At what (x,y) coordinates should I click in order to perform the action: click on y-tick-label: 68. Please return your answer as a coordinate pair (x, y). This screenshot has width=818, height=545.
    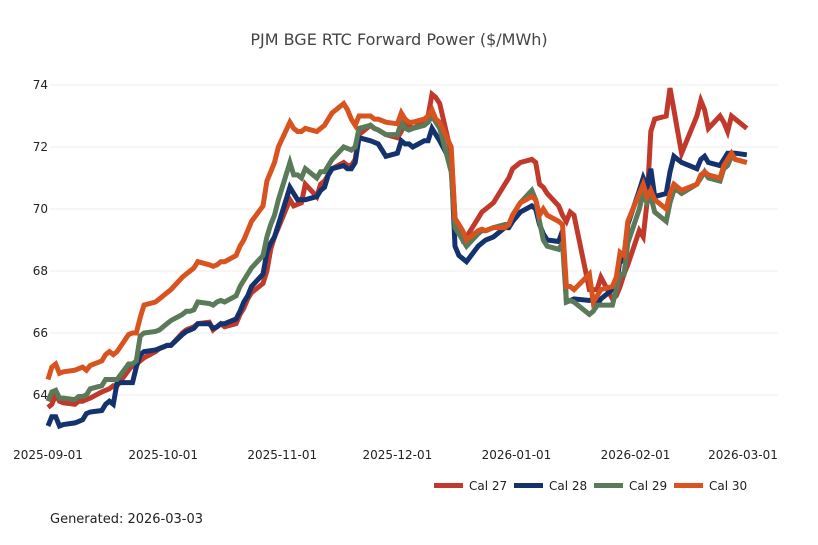
    Looking at the image, I should click on (40, 271).